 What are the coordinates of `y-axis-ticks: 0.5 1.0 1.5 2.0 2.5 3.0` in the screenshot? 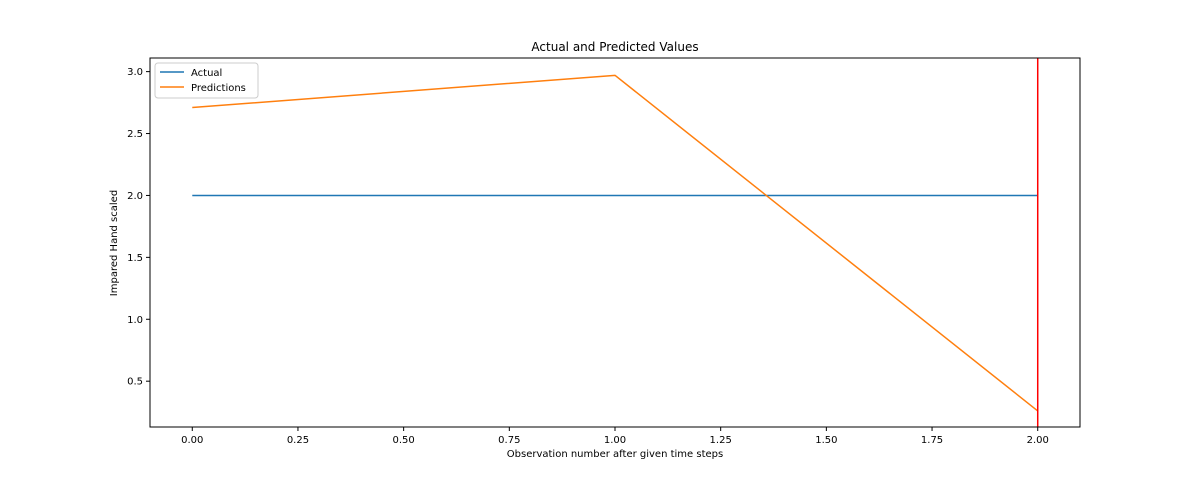 It's located at (138, 227).